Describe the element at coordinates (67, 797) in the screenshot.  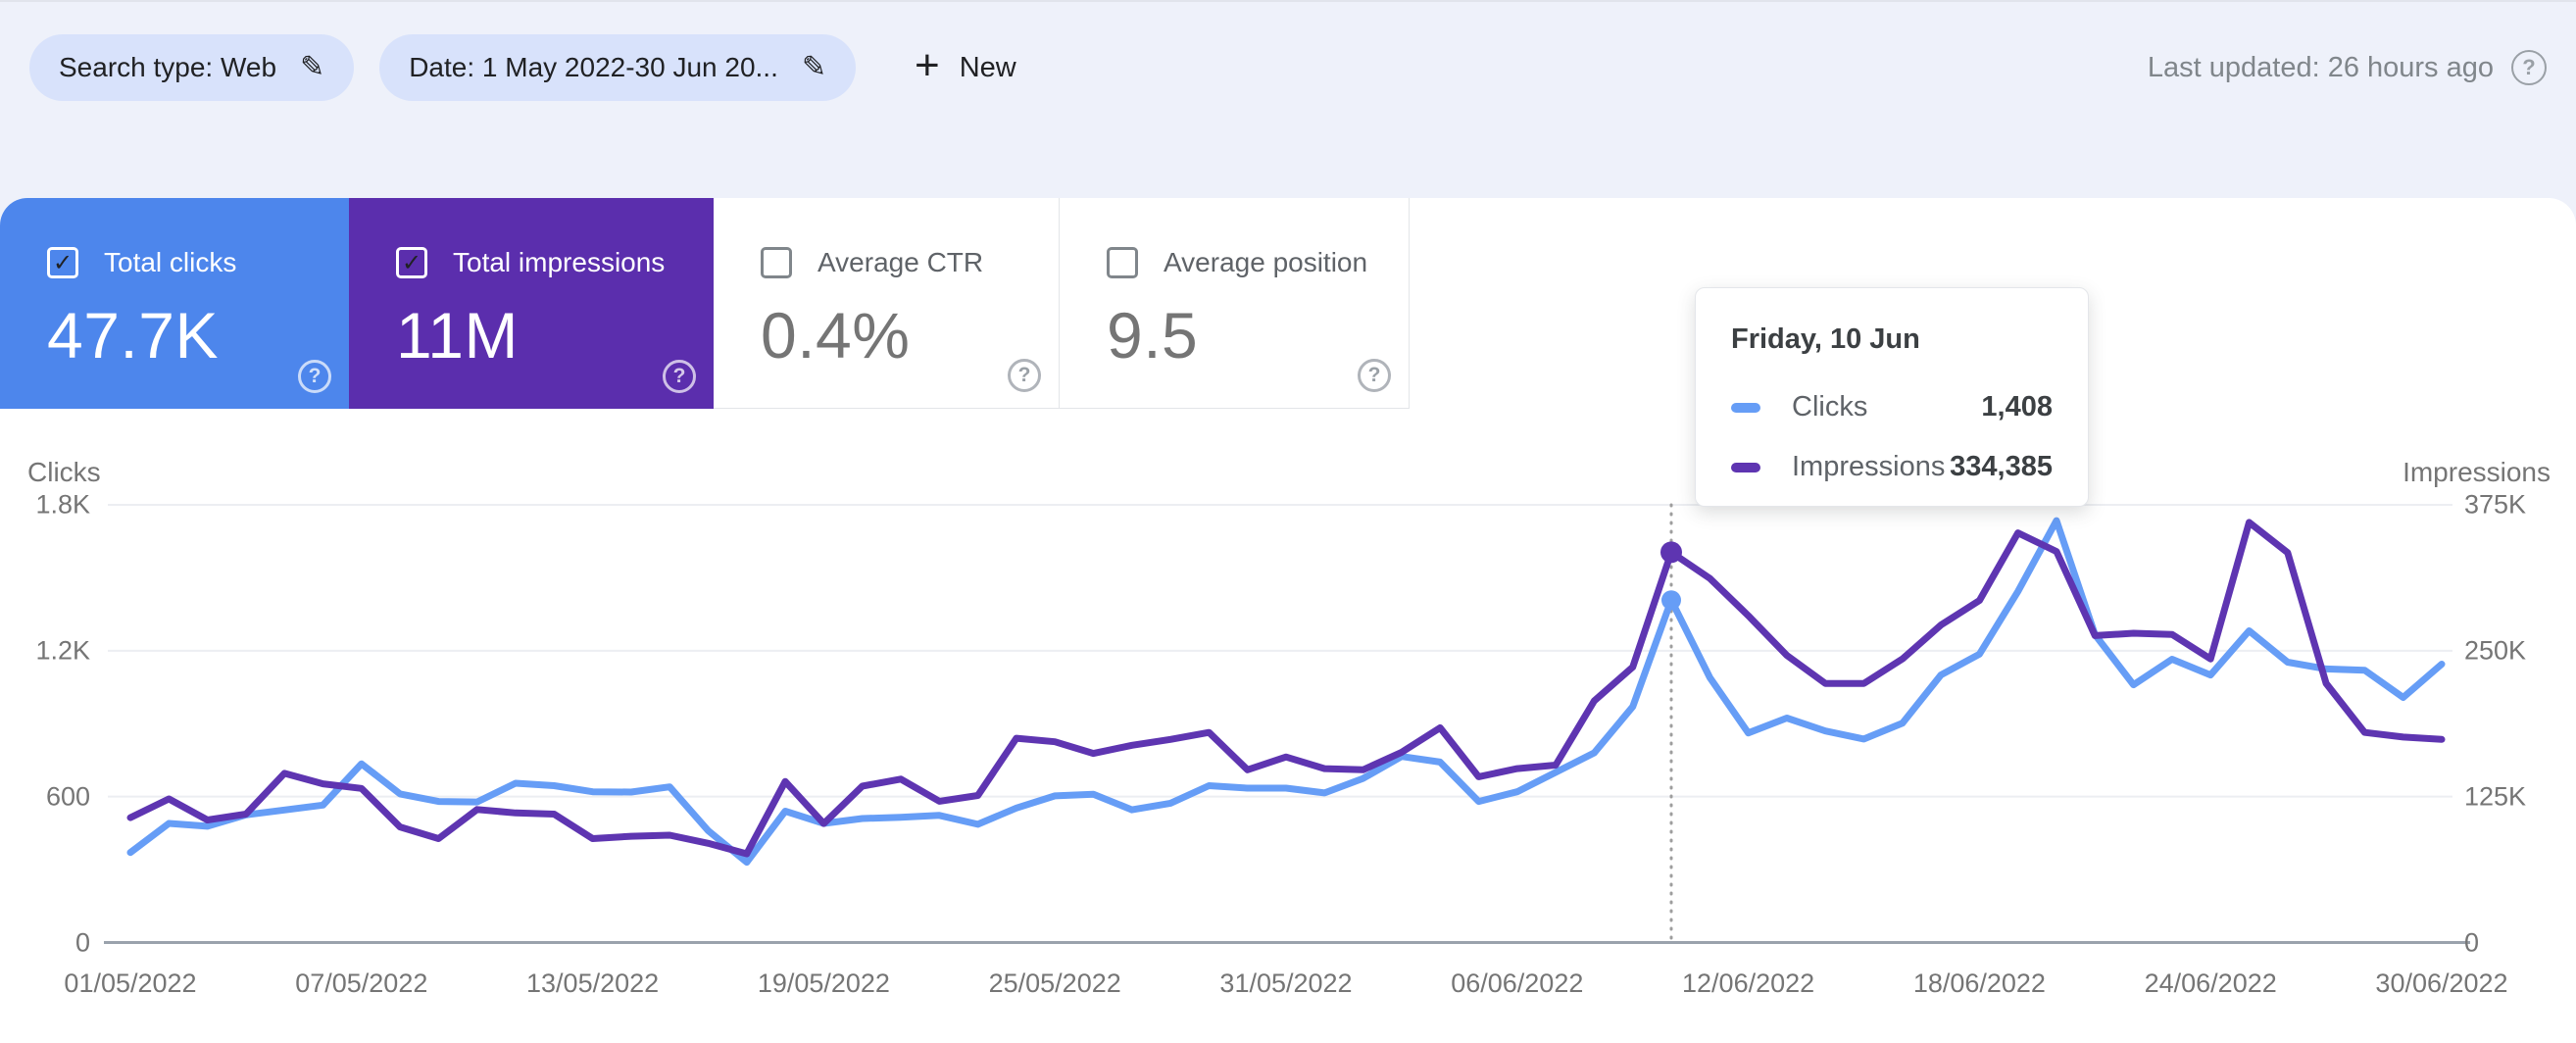
I see `y-axis-tick-left: 600` at that location.